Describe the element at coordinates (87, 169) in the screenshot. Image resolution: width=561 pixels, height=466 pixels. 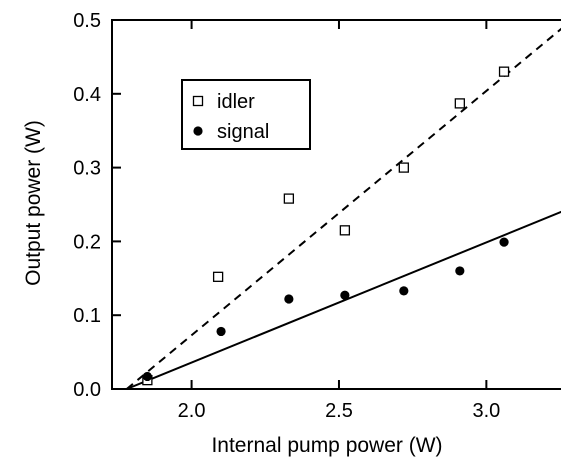
I see `y-tick-label: 0.3` at that location.